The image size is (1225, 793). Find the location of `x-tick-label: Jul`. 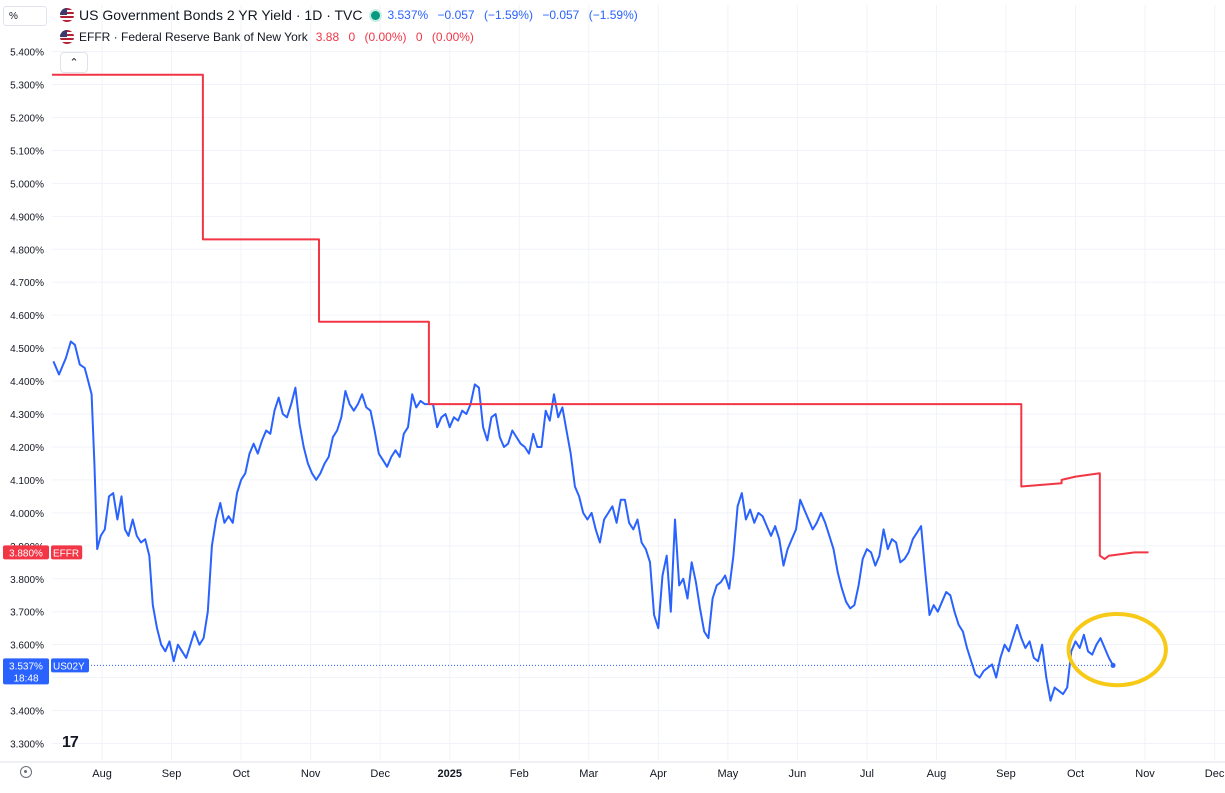

x-tick-label: Jul is located at coordinates (867, 774).